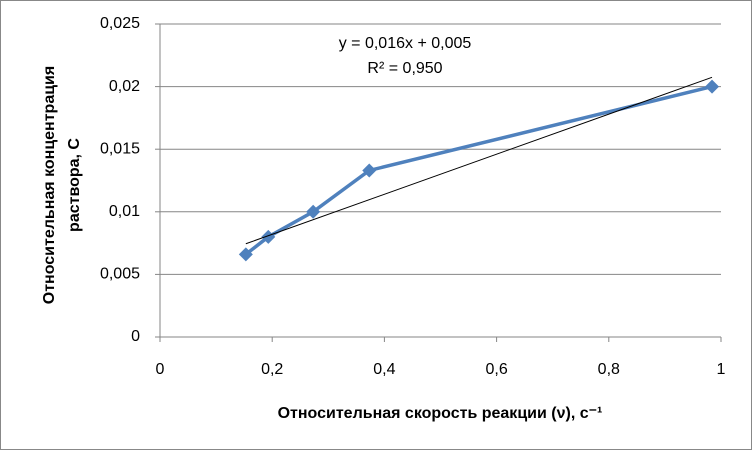 The width and height of the screenshot is (753, 451). Describe the element at coordinates (124, 86) in the screenshot. I see `y-tick-label: 0,02` at that location.